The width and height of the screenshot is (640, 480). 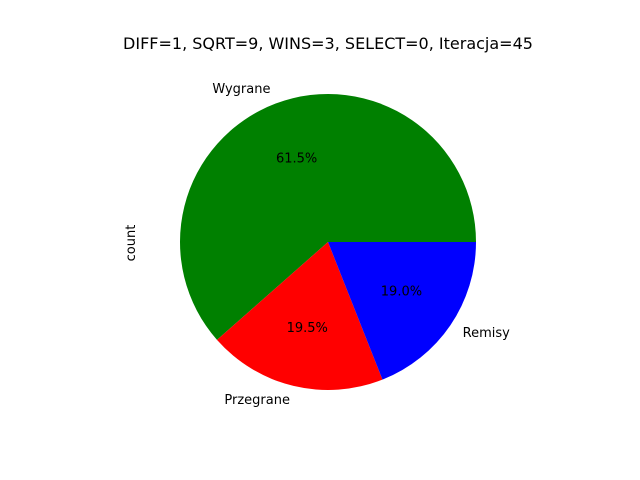 I want to click on pie-slice-przegrane, so click(x=299, y=316).